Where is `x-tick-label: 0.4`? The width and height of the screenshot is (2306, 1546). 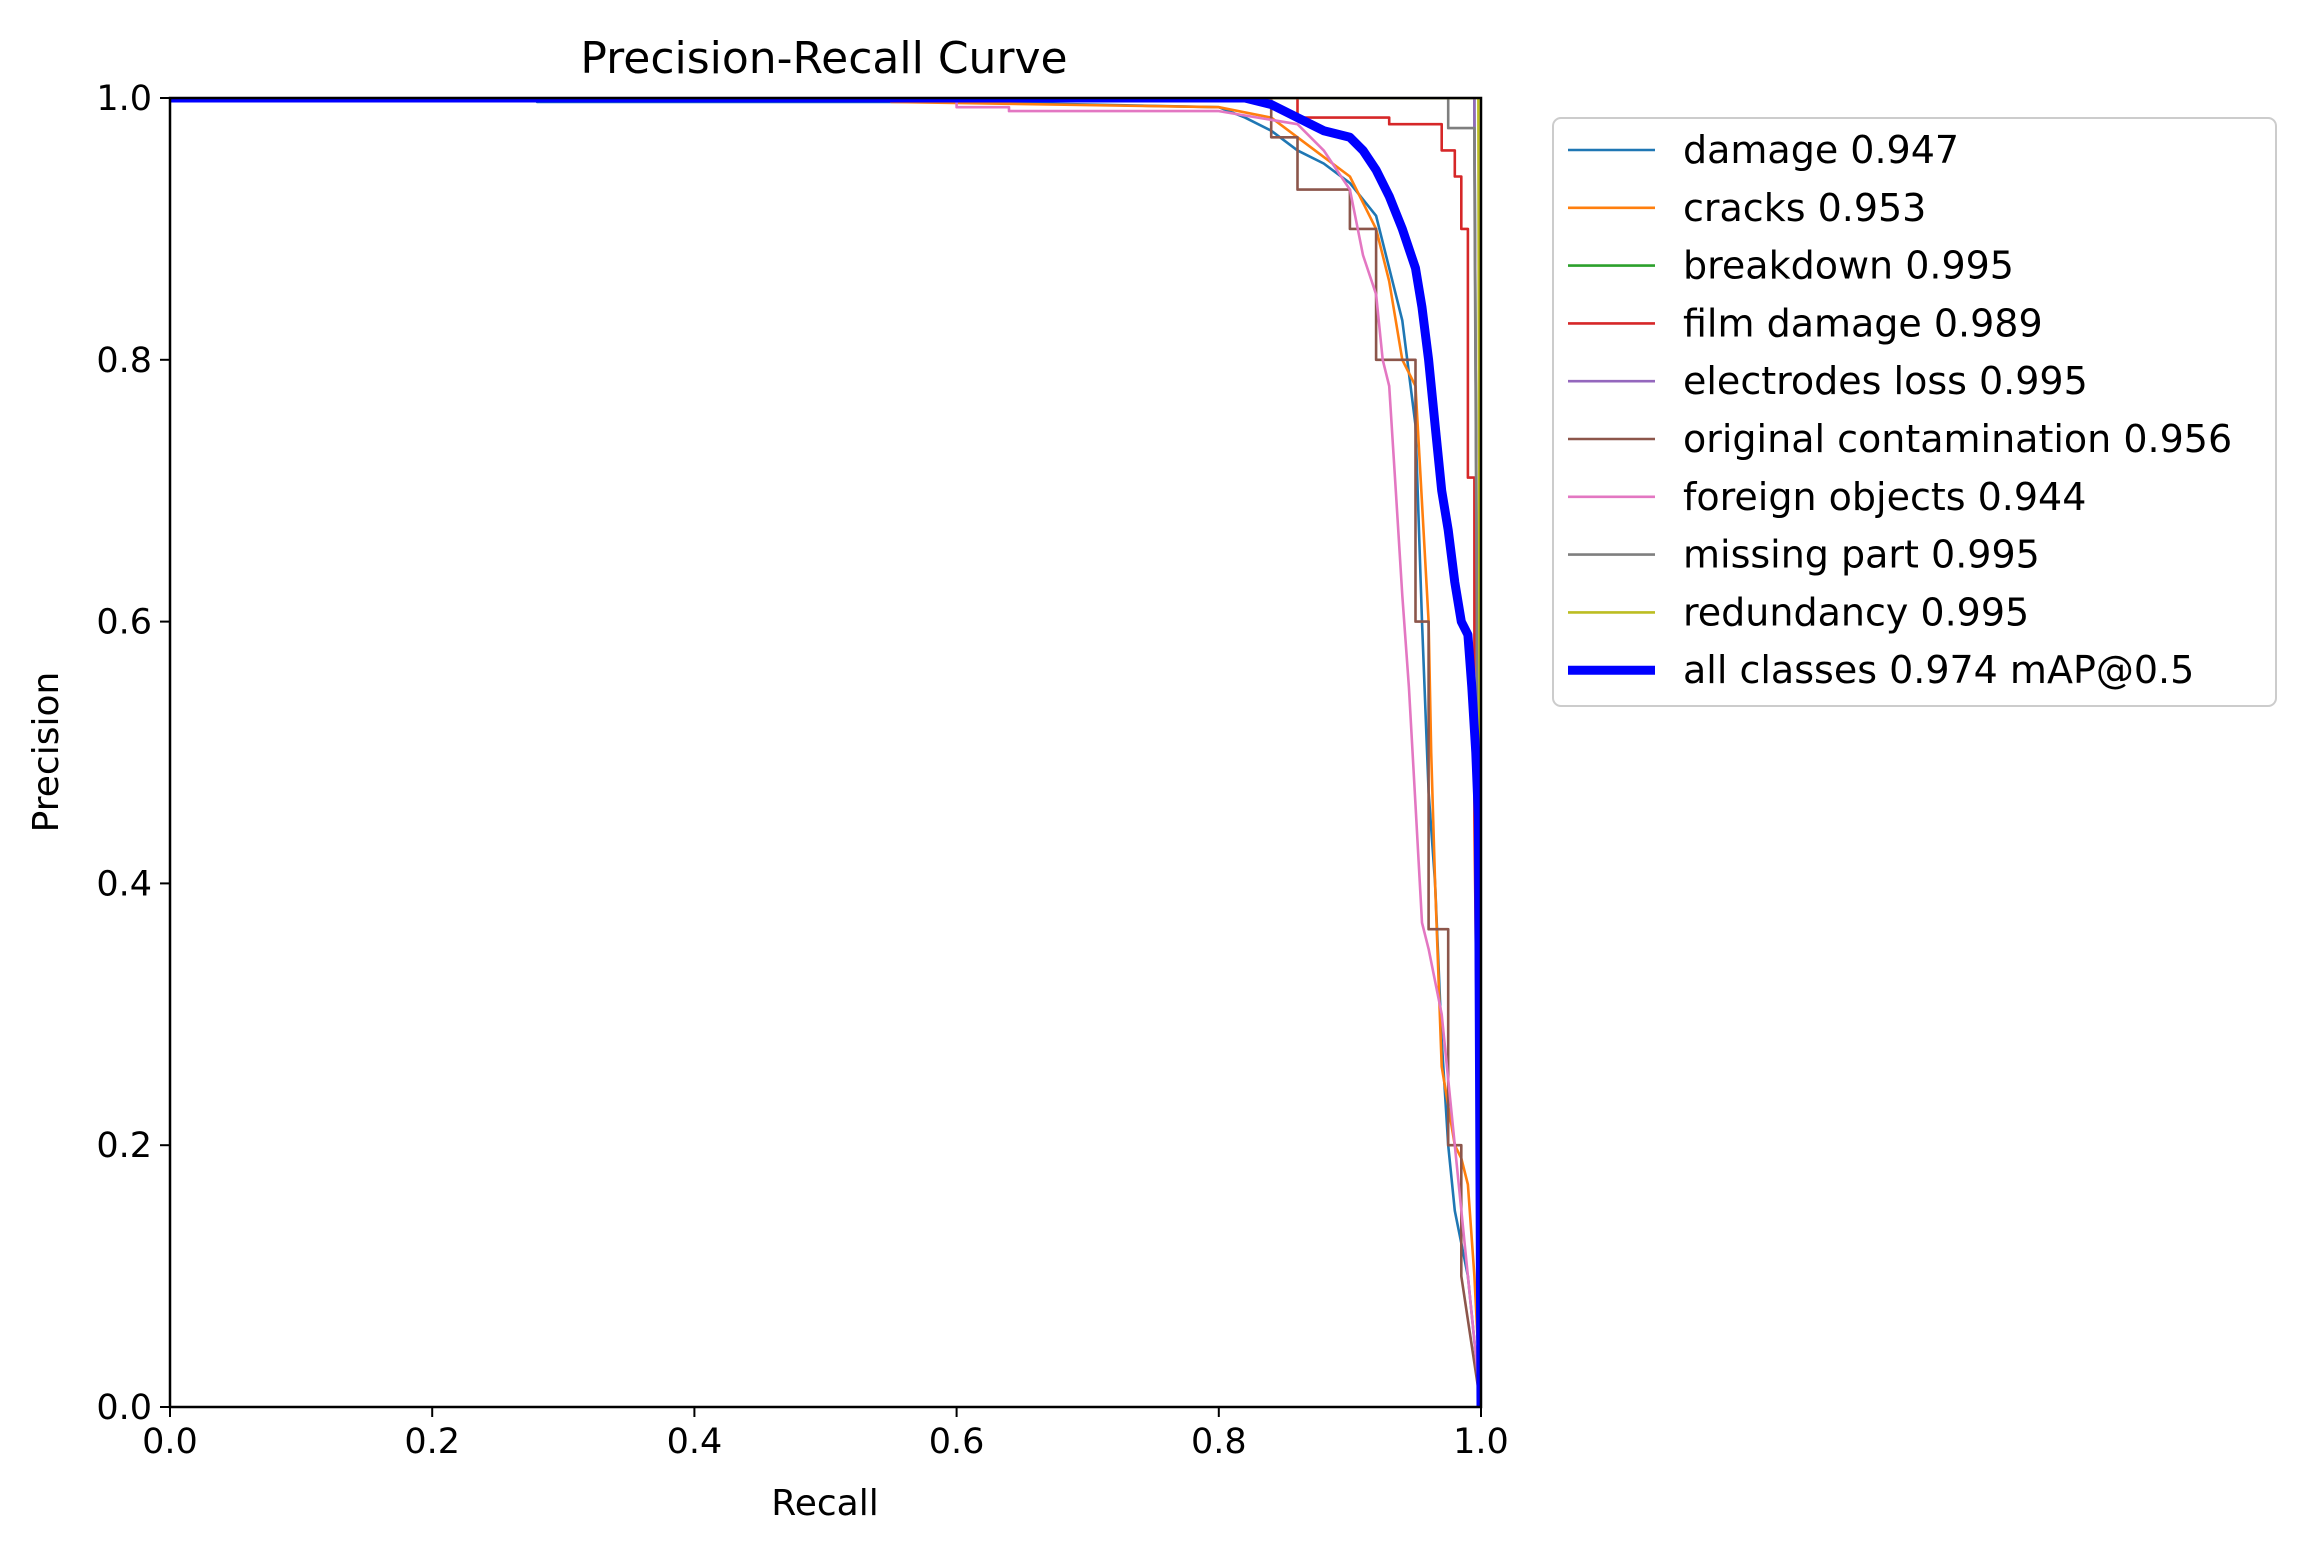
x-tick-label: 0.4 is located at coordinates (695, 1442).